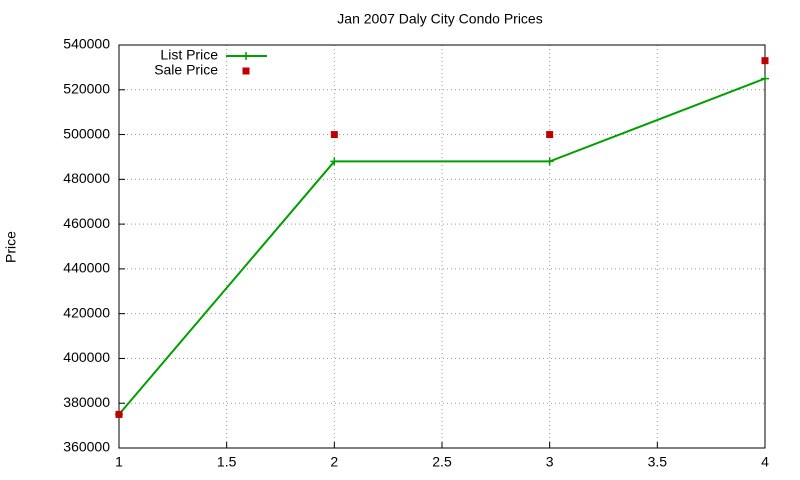 The image size is (800, 480). I want to click on y-tick-label: 460000, so click(86, 223).